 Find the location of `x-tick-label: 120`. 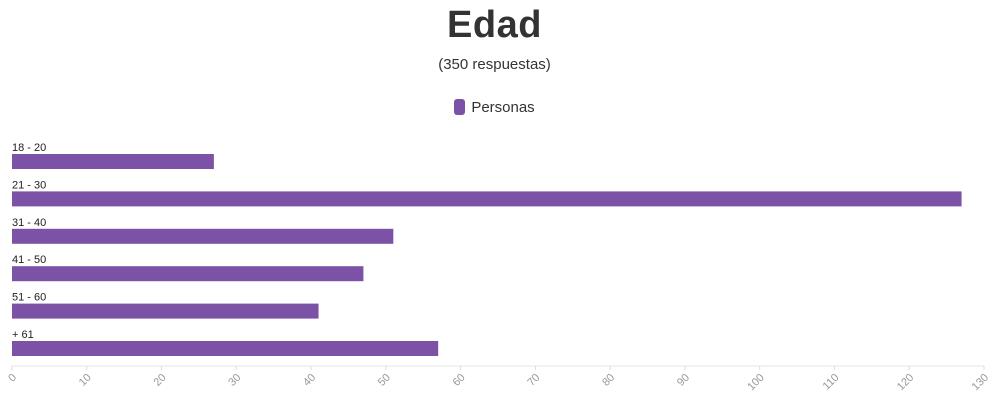

x-tick-label: 120 is located at coordinates (905, 382).